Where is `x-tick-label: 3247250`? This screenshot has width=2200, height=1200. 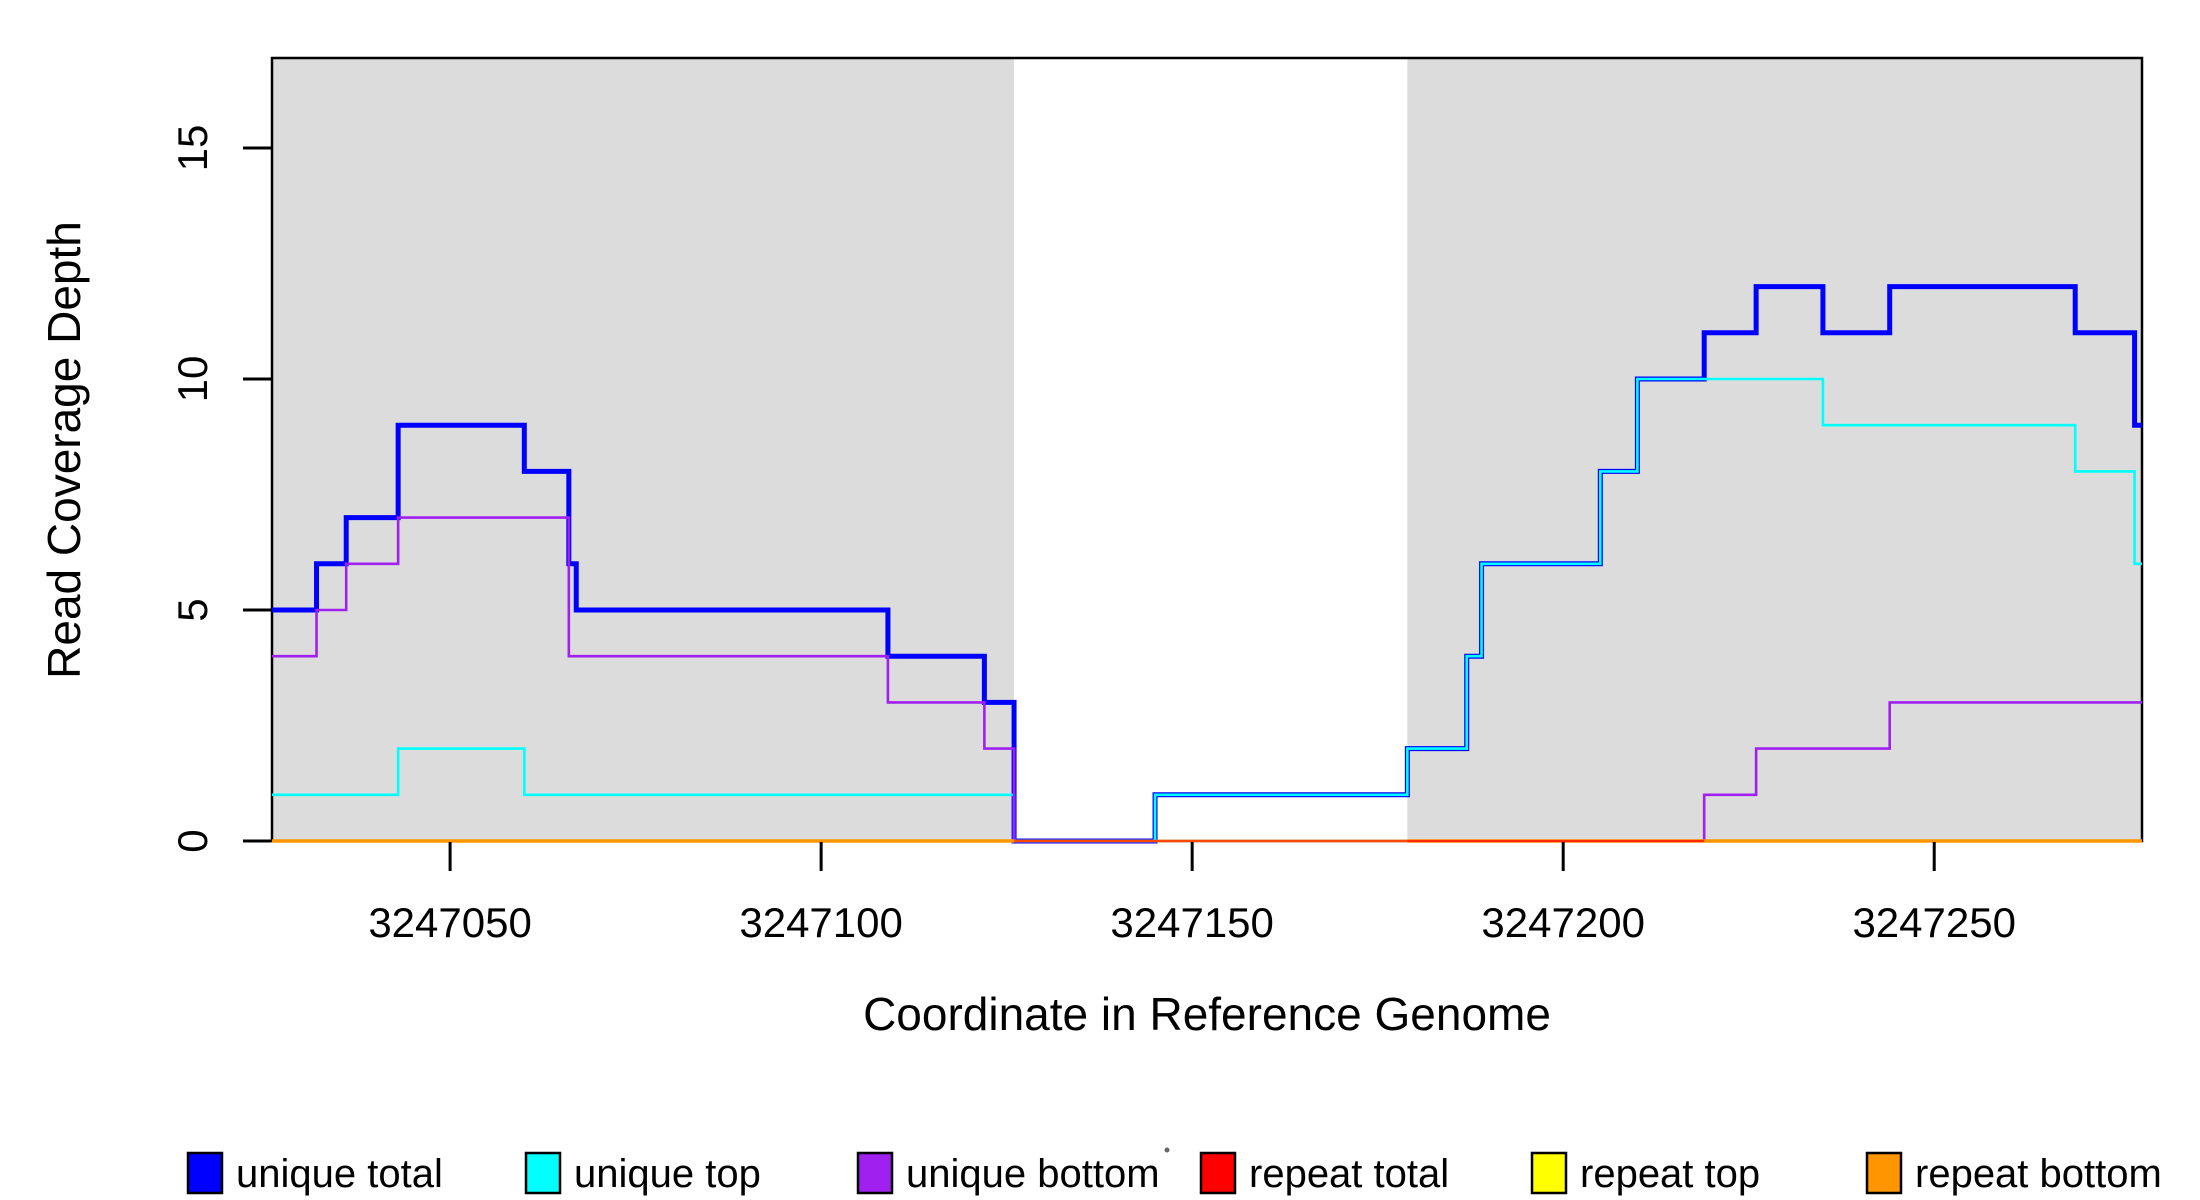 x-tick-label: 3247250 is located at coordinates (1934, 922).